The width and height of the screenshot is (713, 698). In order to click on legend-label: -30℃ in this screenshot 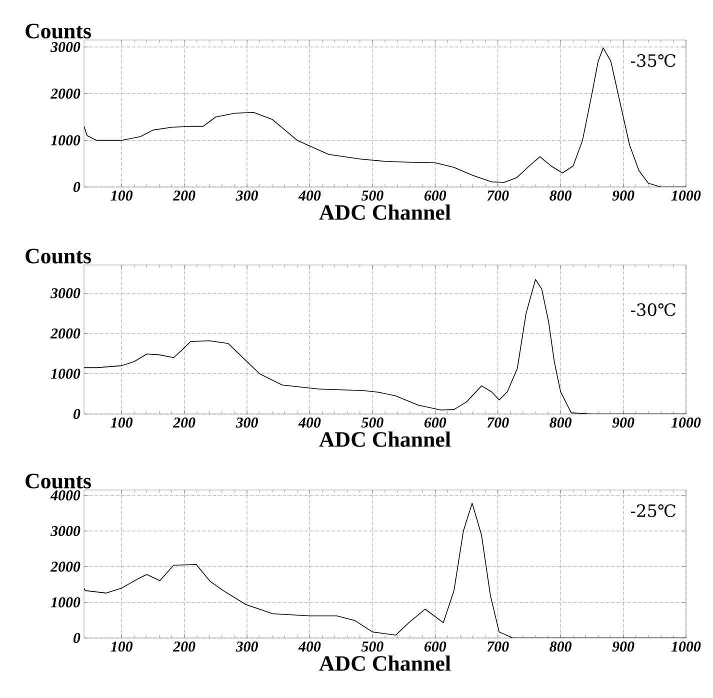, I will do `click(653, 309)`.